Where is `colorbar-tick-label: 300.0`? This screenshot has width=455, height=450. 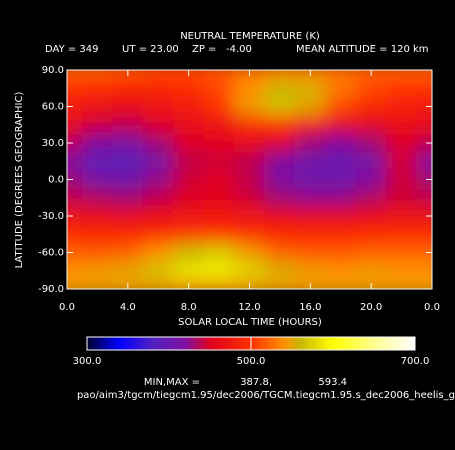 colorbar-tick-label: 300.0 is located at coordinates (87, 361).